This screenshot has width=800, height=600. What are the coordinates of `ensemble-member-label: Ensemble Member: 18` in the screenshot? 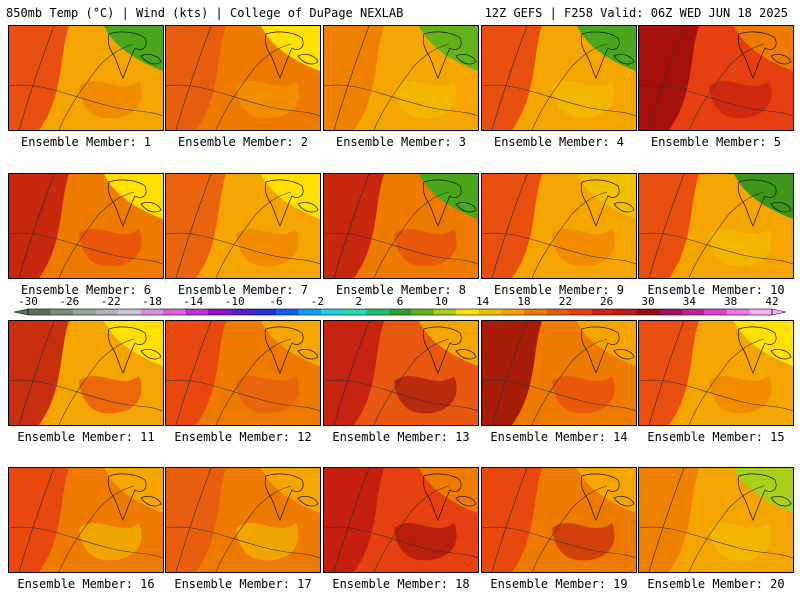 It's located at (401, 584).